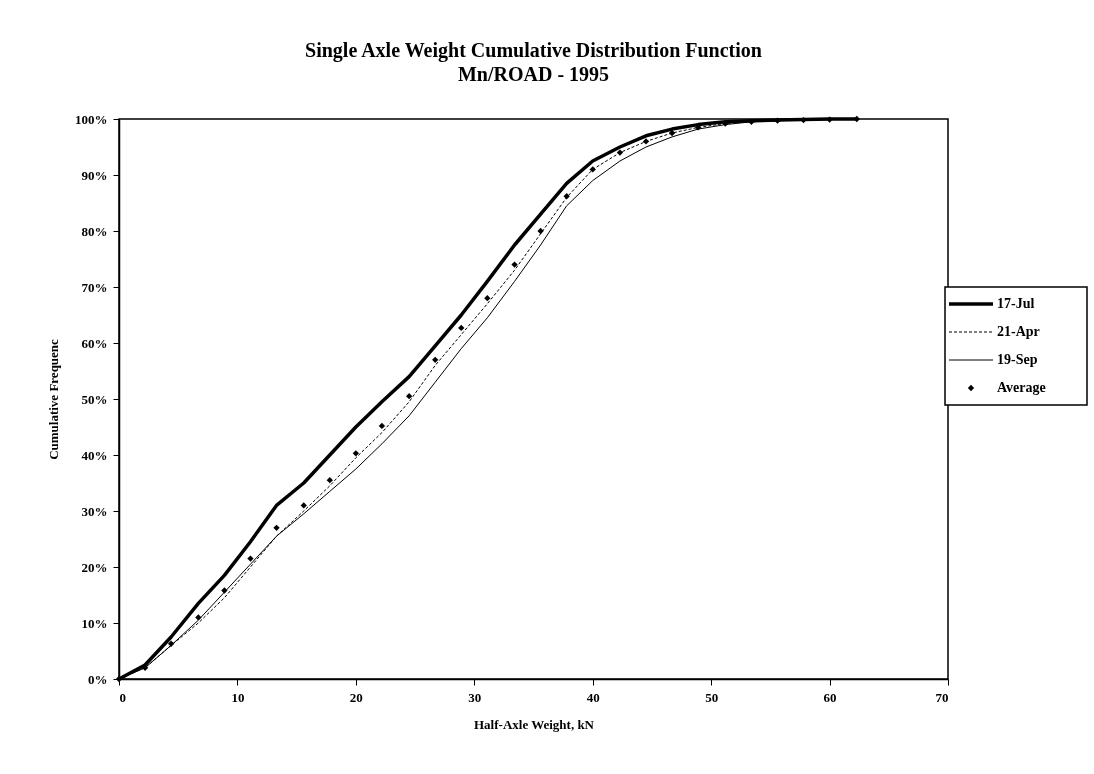  What do you see at coordinates (122, 697) in the screenshot?
I see `x-tick-label: 0` at bounding box center [122, 697].